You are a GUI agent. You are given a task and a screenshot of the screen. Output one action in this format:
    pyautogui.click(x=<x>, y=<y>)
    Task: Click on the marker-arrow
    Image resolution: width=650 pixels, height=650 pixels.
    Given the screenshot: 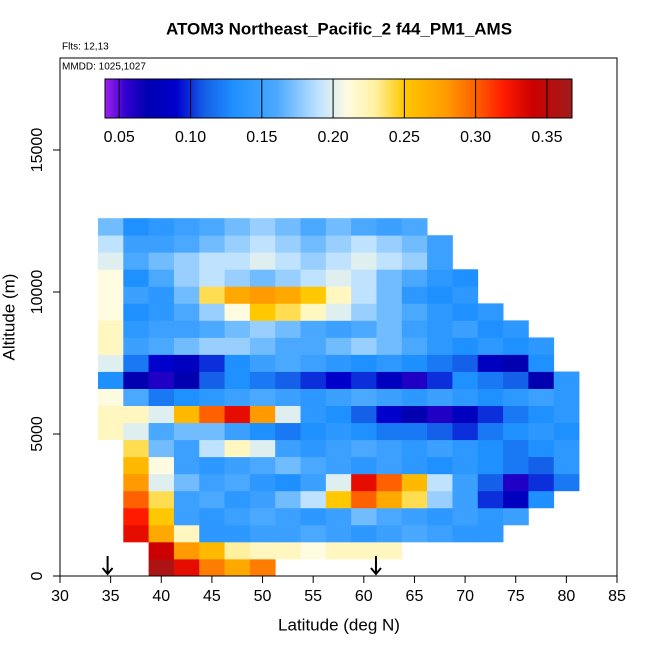 What is the action you would take?
    pyautogui.click(x=107, y=566)
    